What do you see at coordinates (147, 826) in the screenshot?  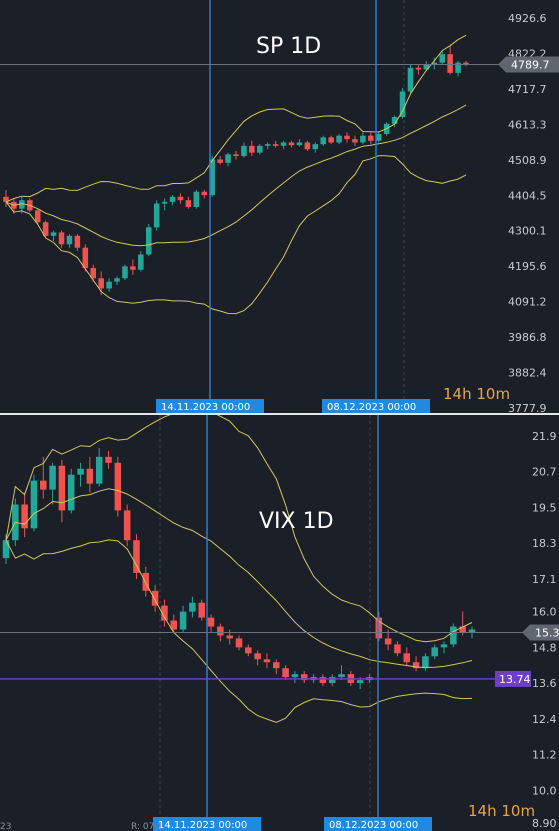 I see `range-label: R: 07.1` at bounding box center [147, 826].